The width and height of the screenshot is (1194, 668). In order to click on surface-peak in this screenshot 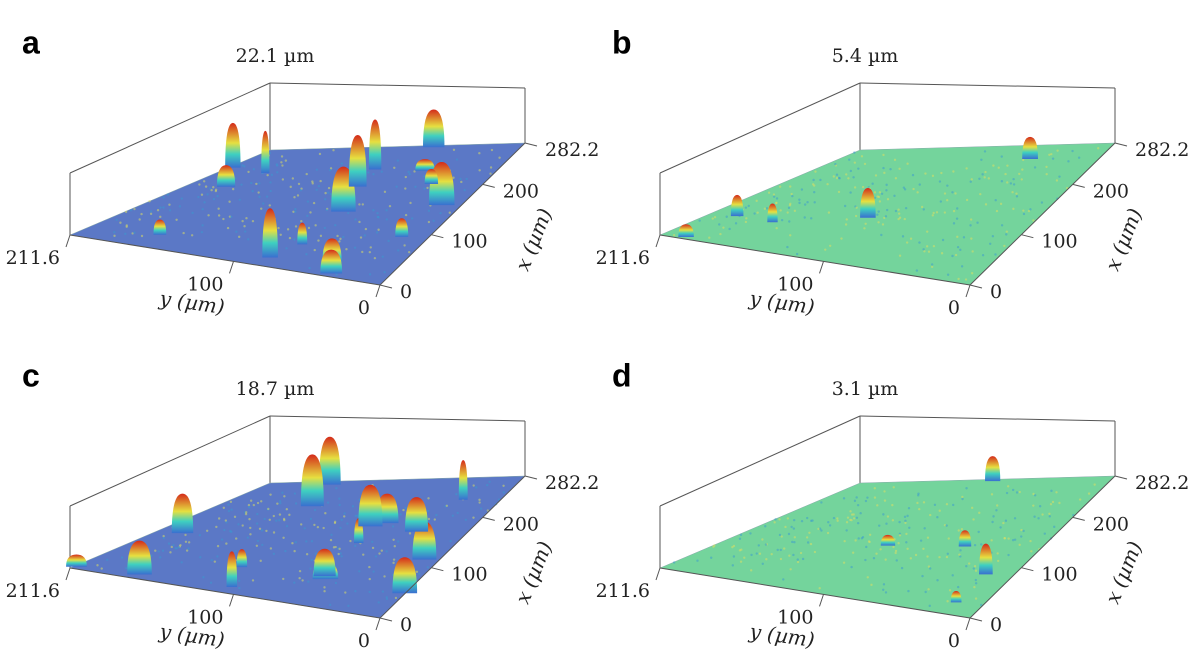, I will do `click(329, 460)`.